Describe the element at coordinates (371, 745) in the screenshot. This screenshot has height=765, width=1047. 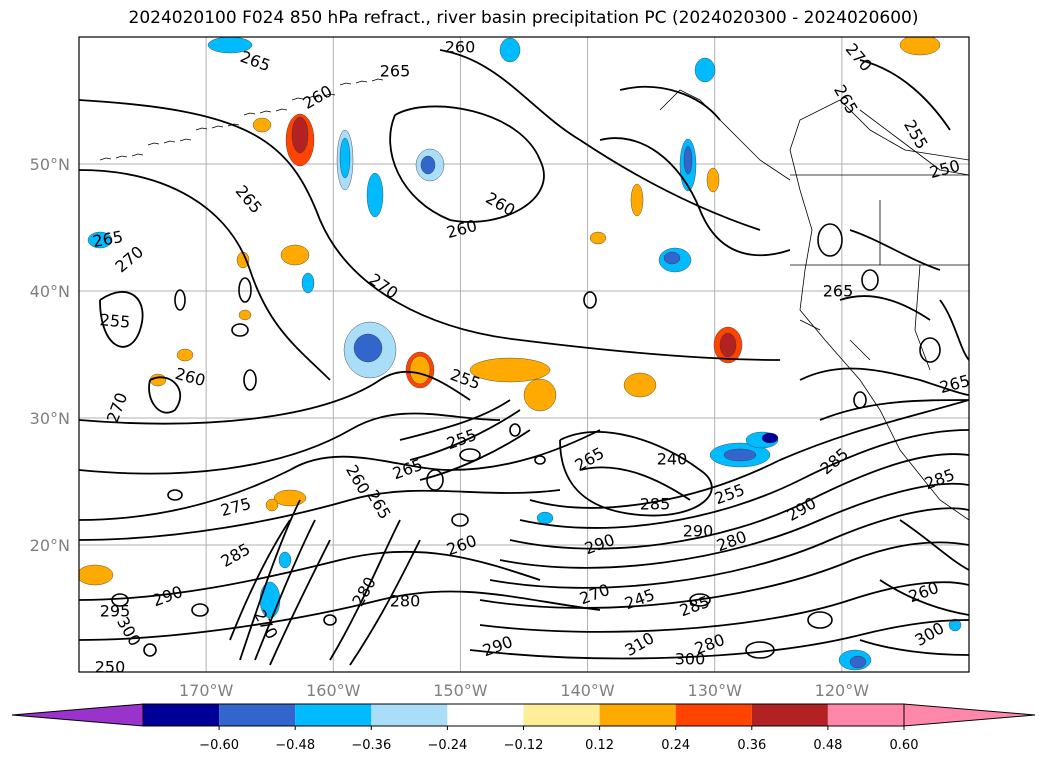
I see `colorbar-tick-label: −0.36` at that location.